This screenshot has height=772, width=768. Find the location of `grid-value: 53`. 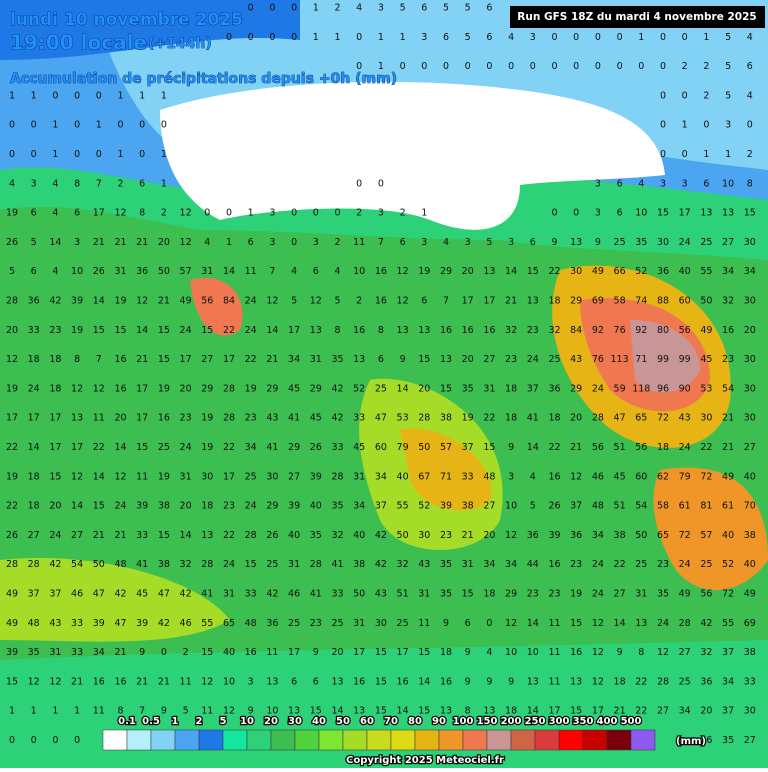

grid-value: 53 is located at coordinates (706, 388).